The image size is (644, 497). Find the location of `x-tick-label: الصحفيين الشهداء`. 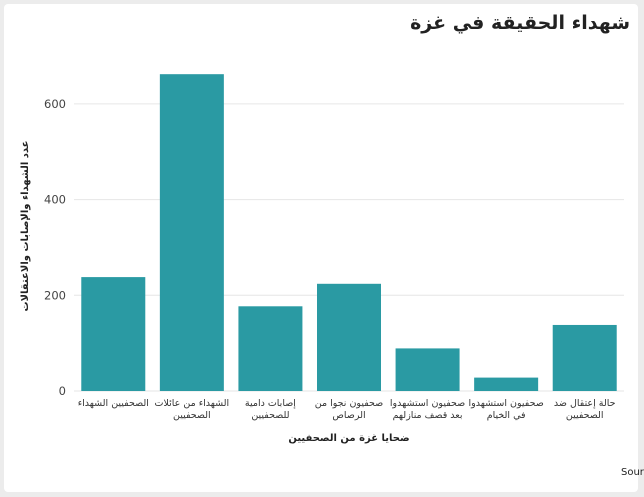

x-tick-label: الصحفيين الشهداء is located at coordinates (113, 403).